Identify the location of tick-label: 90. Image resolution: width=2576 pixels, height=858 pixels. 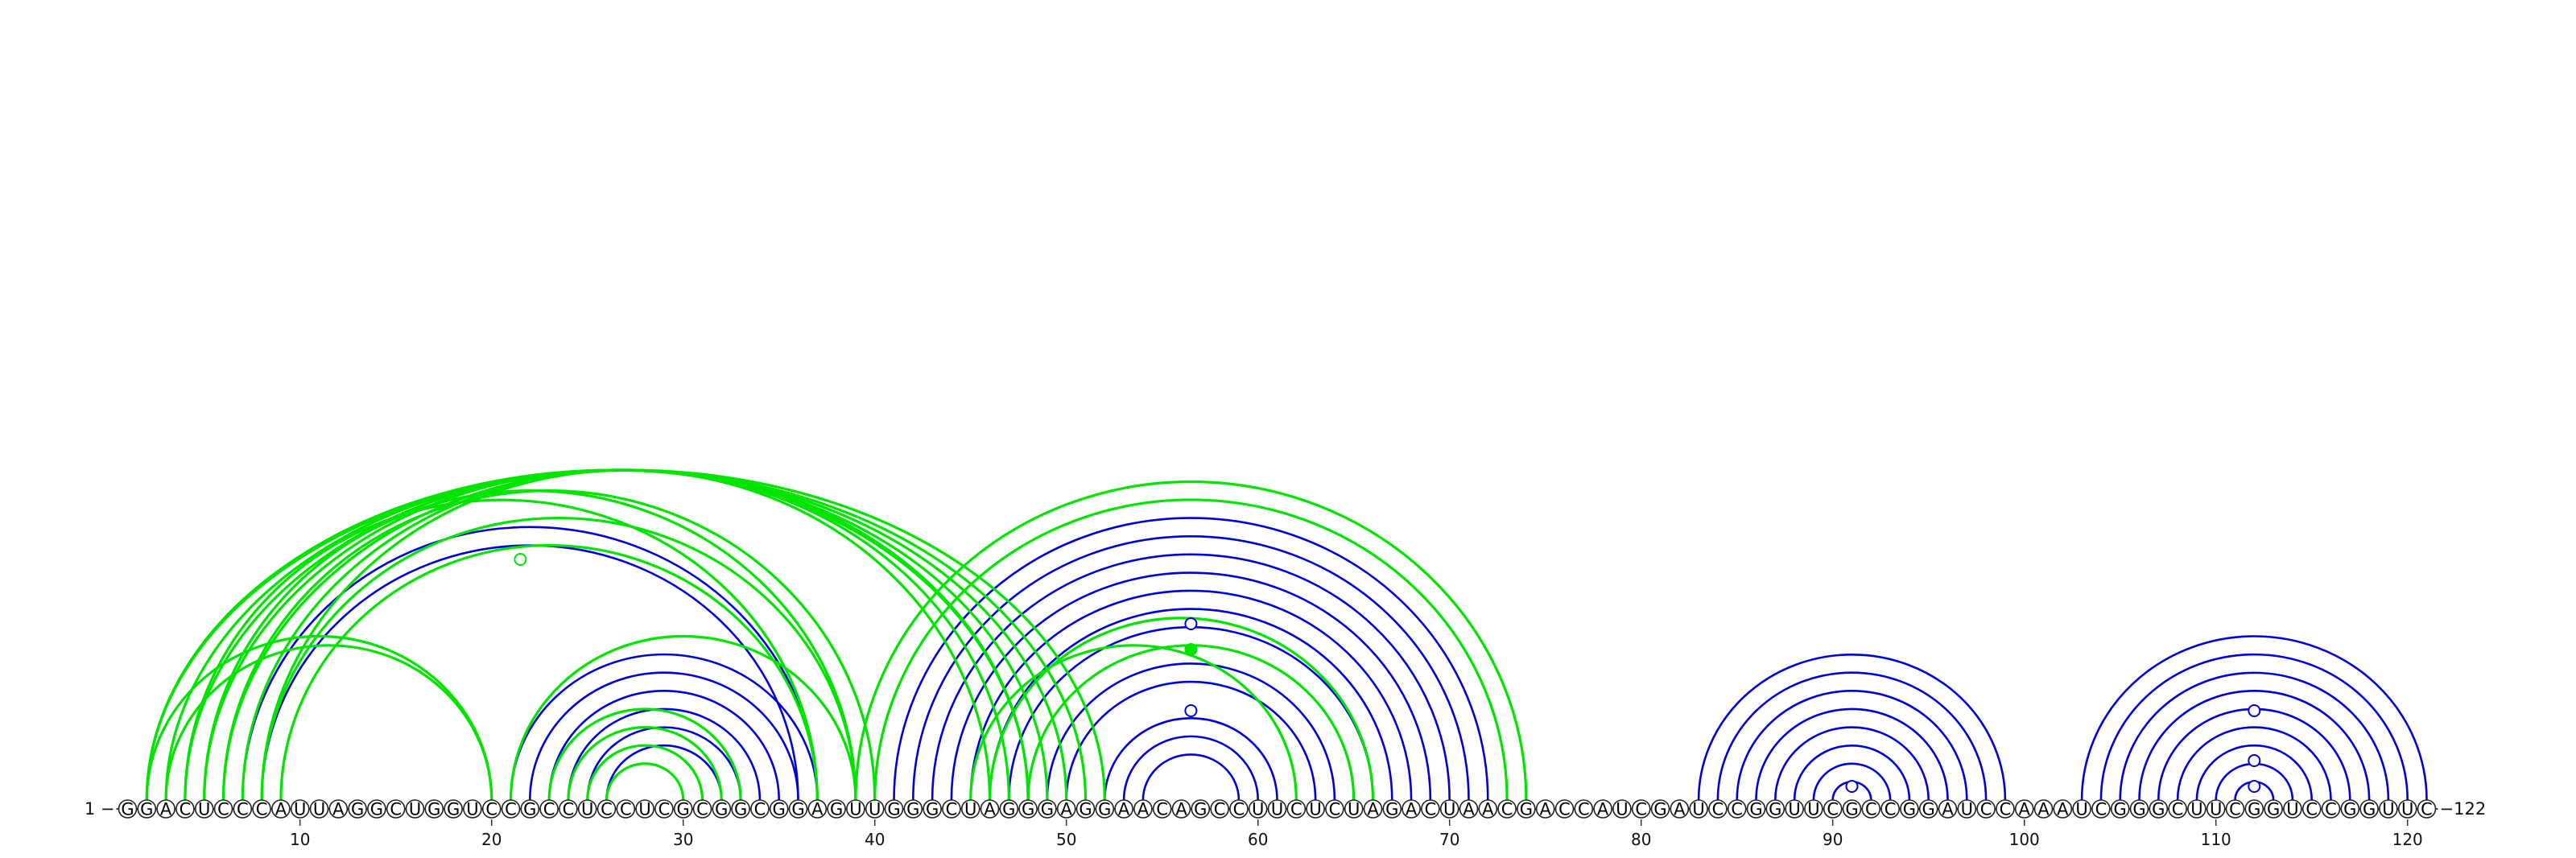
(1833, 839).